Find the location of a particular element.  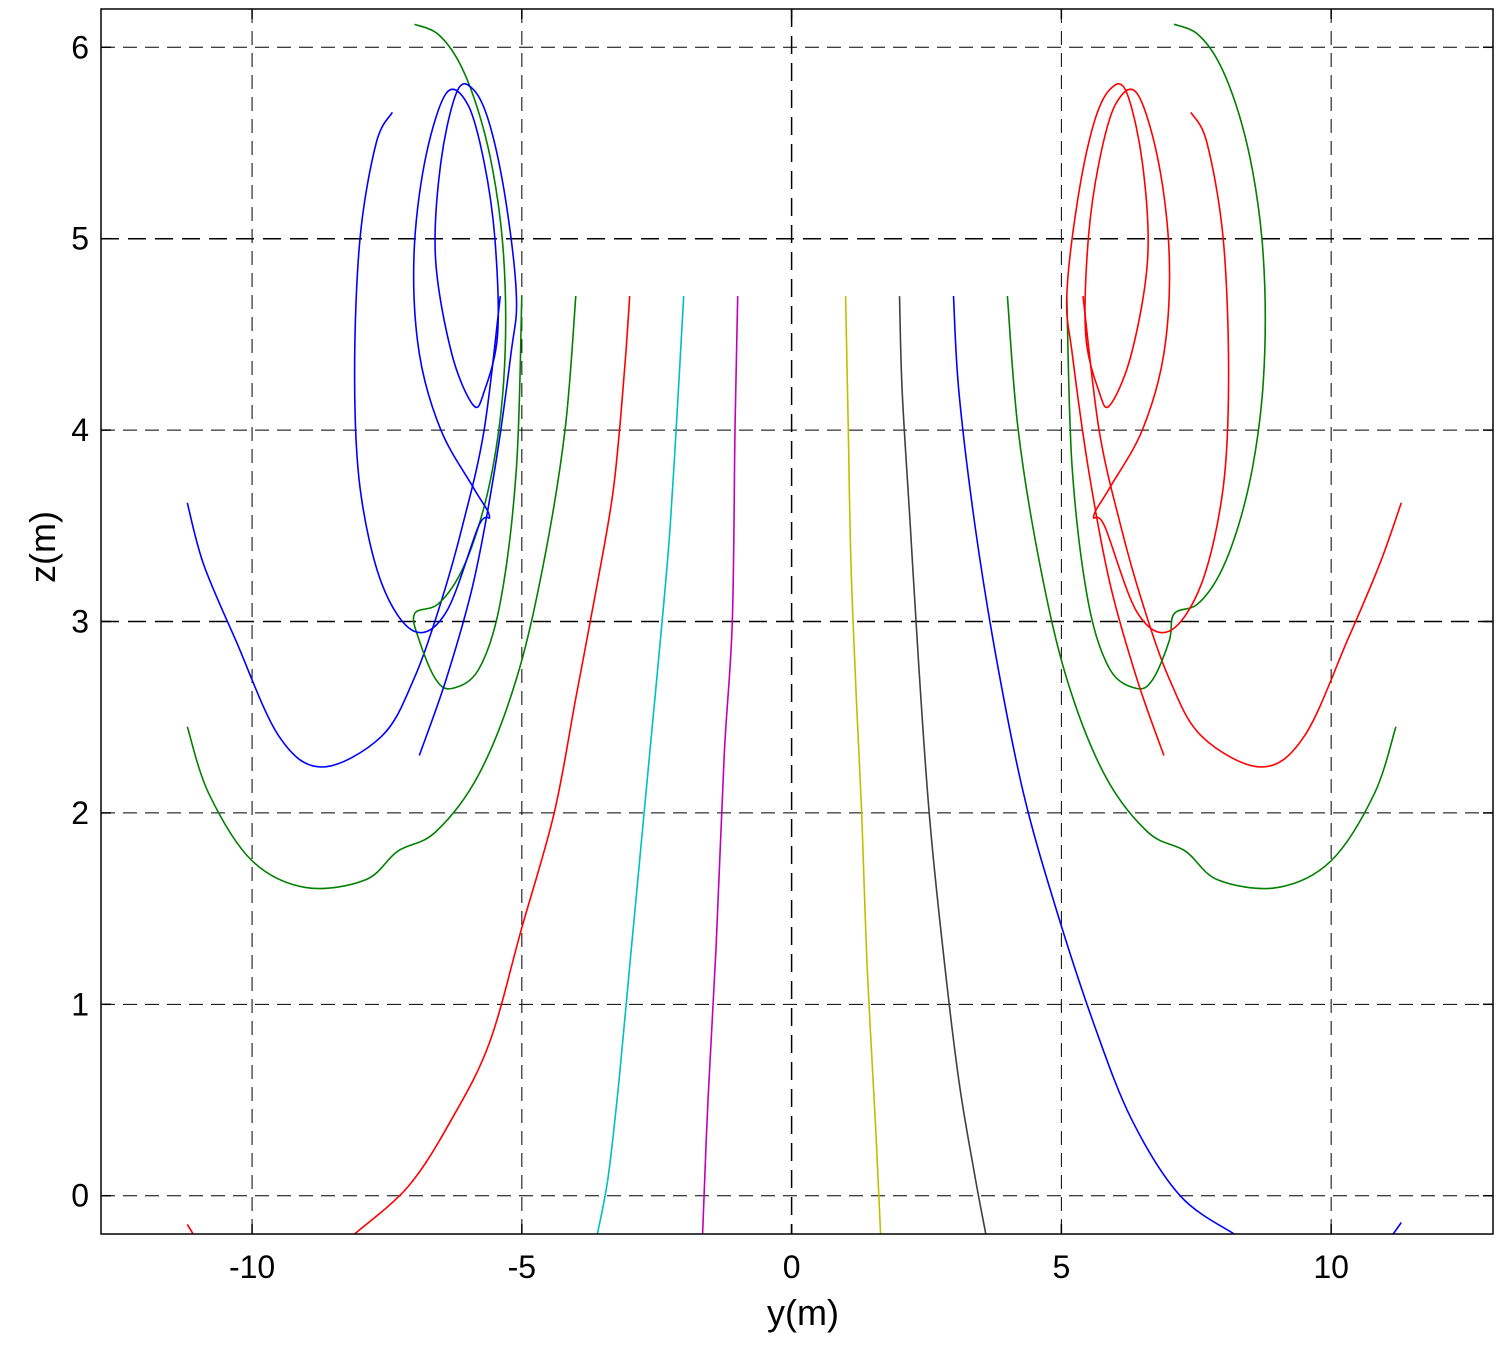

y-tick-label: 3 is located at coordinates (80, 622).